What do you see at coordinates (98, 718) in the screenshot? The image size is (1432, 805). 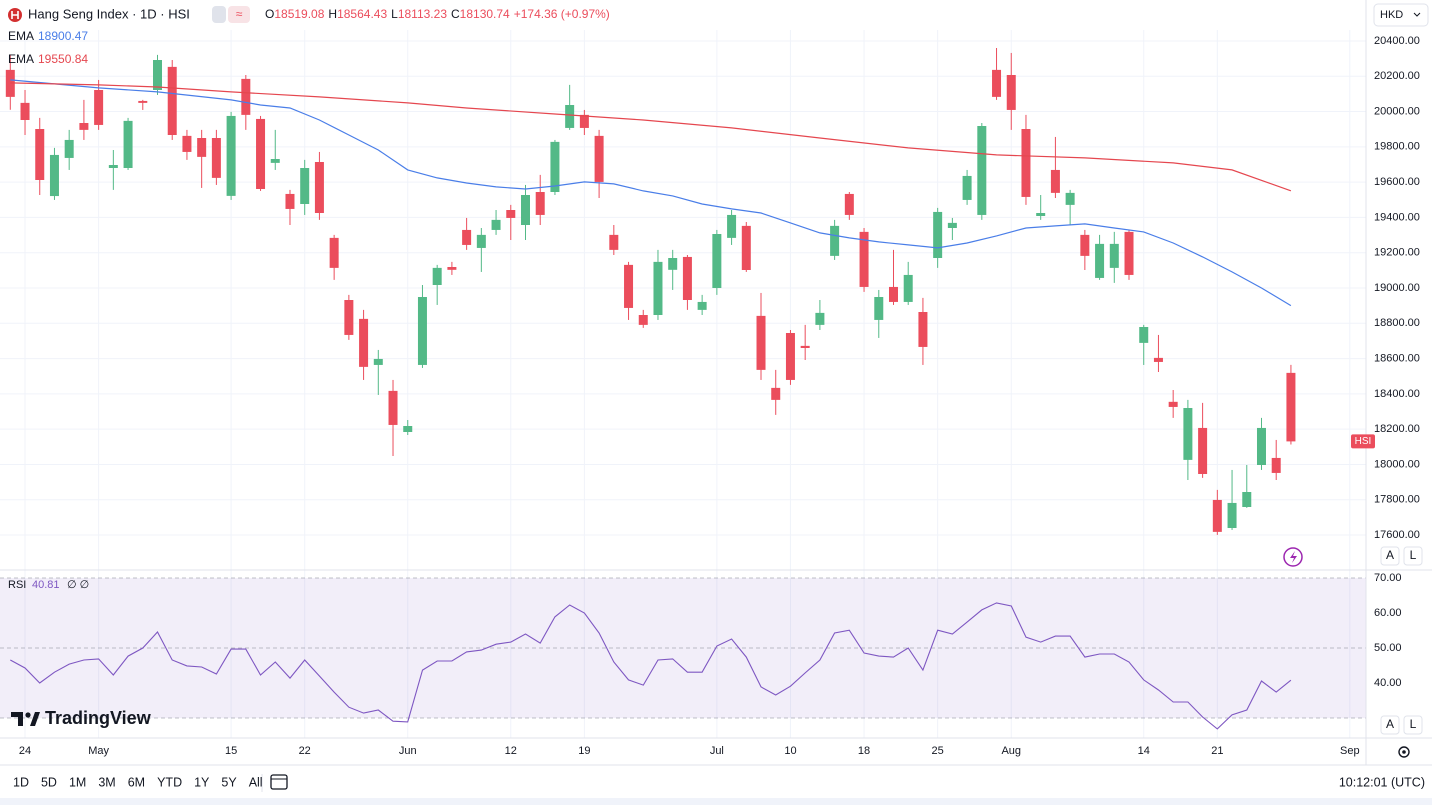 I see `logo-text: TradingView` at bounding box center [98, 718].